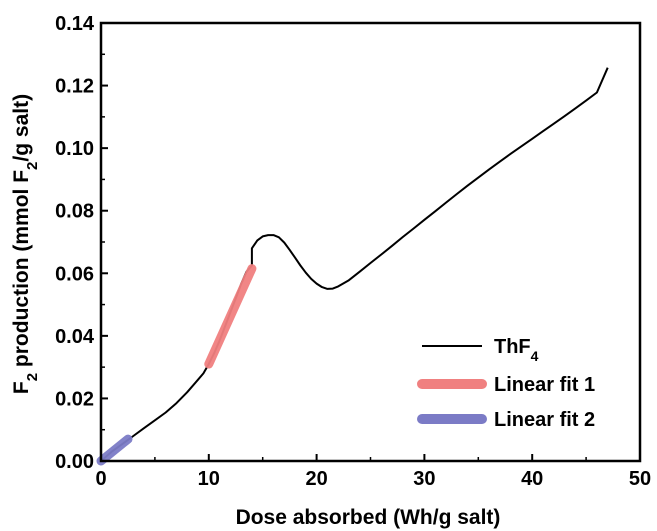 The image size is (657, 531). What do you see at coordinates (74, 399) in the screenshot?
I see `y-tick-label: 0.02` at bounding box center [74, 399].